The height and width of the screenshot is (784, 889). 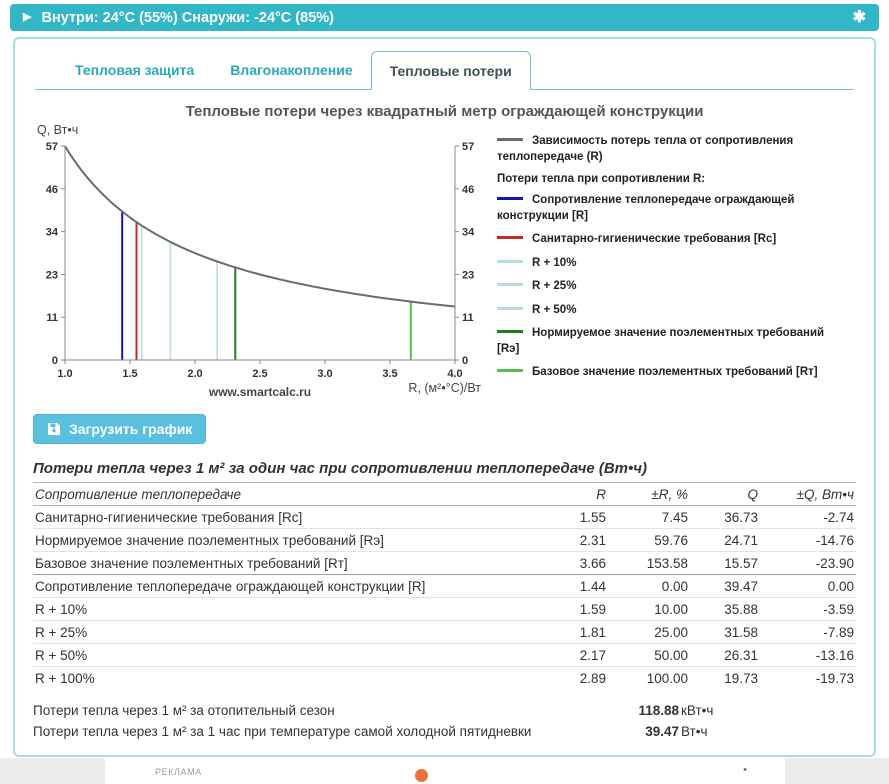 I want to click on column-header-dr: ±R, %, so click(x=649, y=494).